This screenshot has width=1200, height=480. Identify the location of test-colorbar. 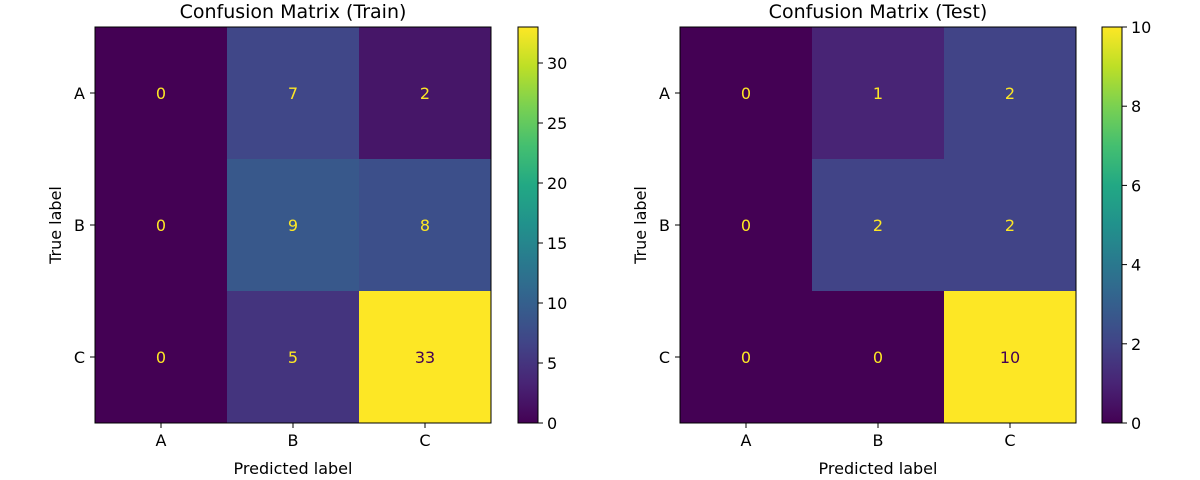
(1112, 225).